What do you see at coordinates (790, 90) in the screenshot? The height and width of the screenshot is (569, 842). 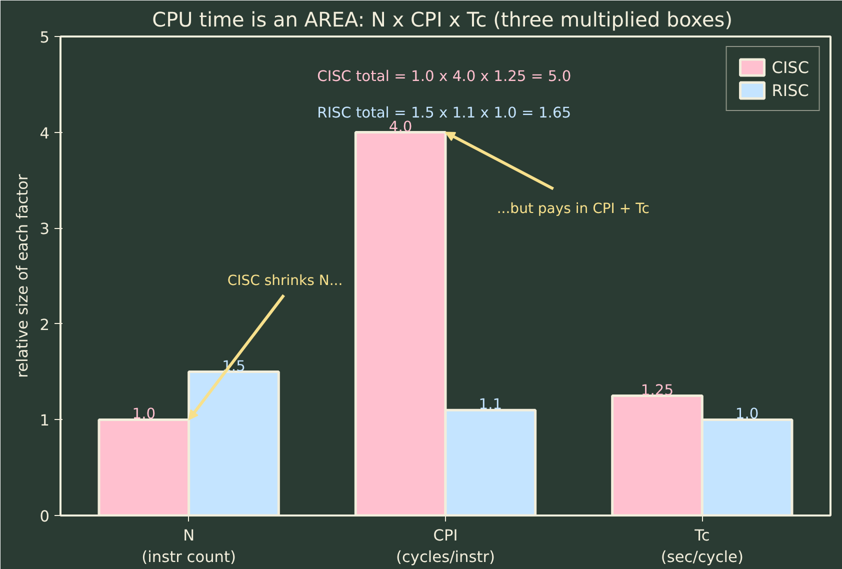 I see `legend-label: RISC` at bounding box center [790, 90].